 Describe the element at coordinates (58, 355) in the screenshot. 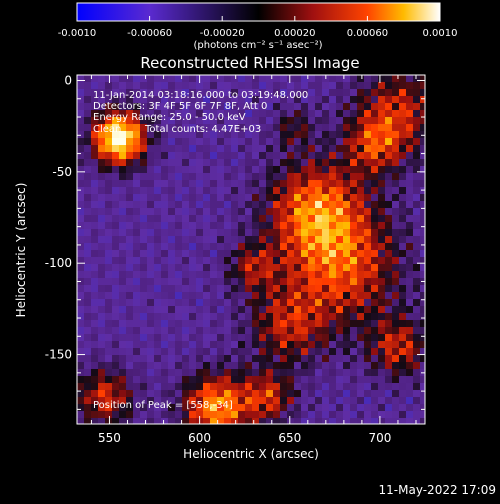

I see `y-tick-label: -150` at that location.